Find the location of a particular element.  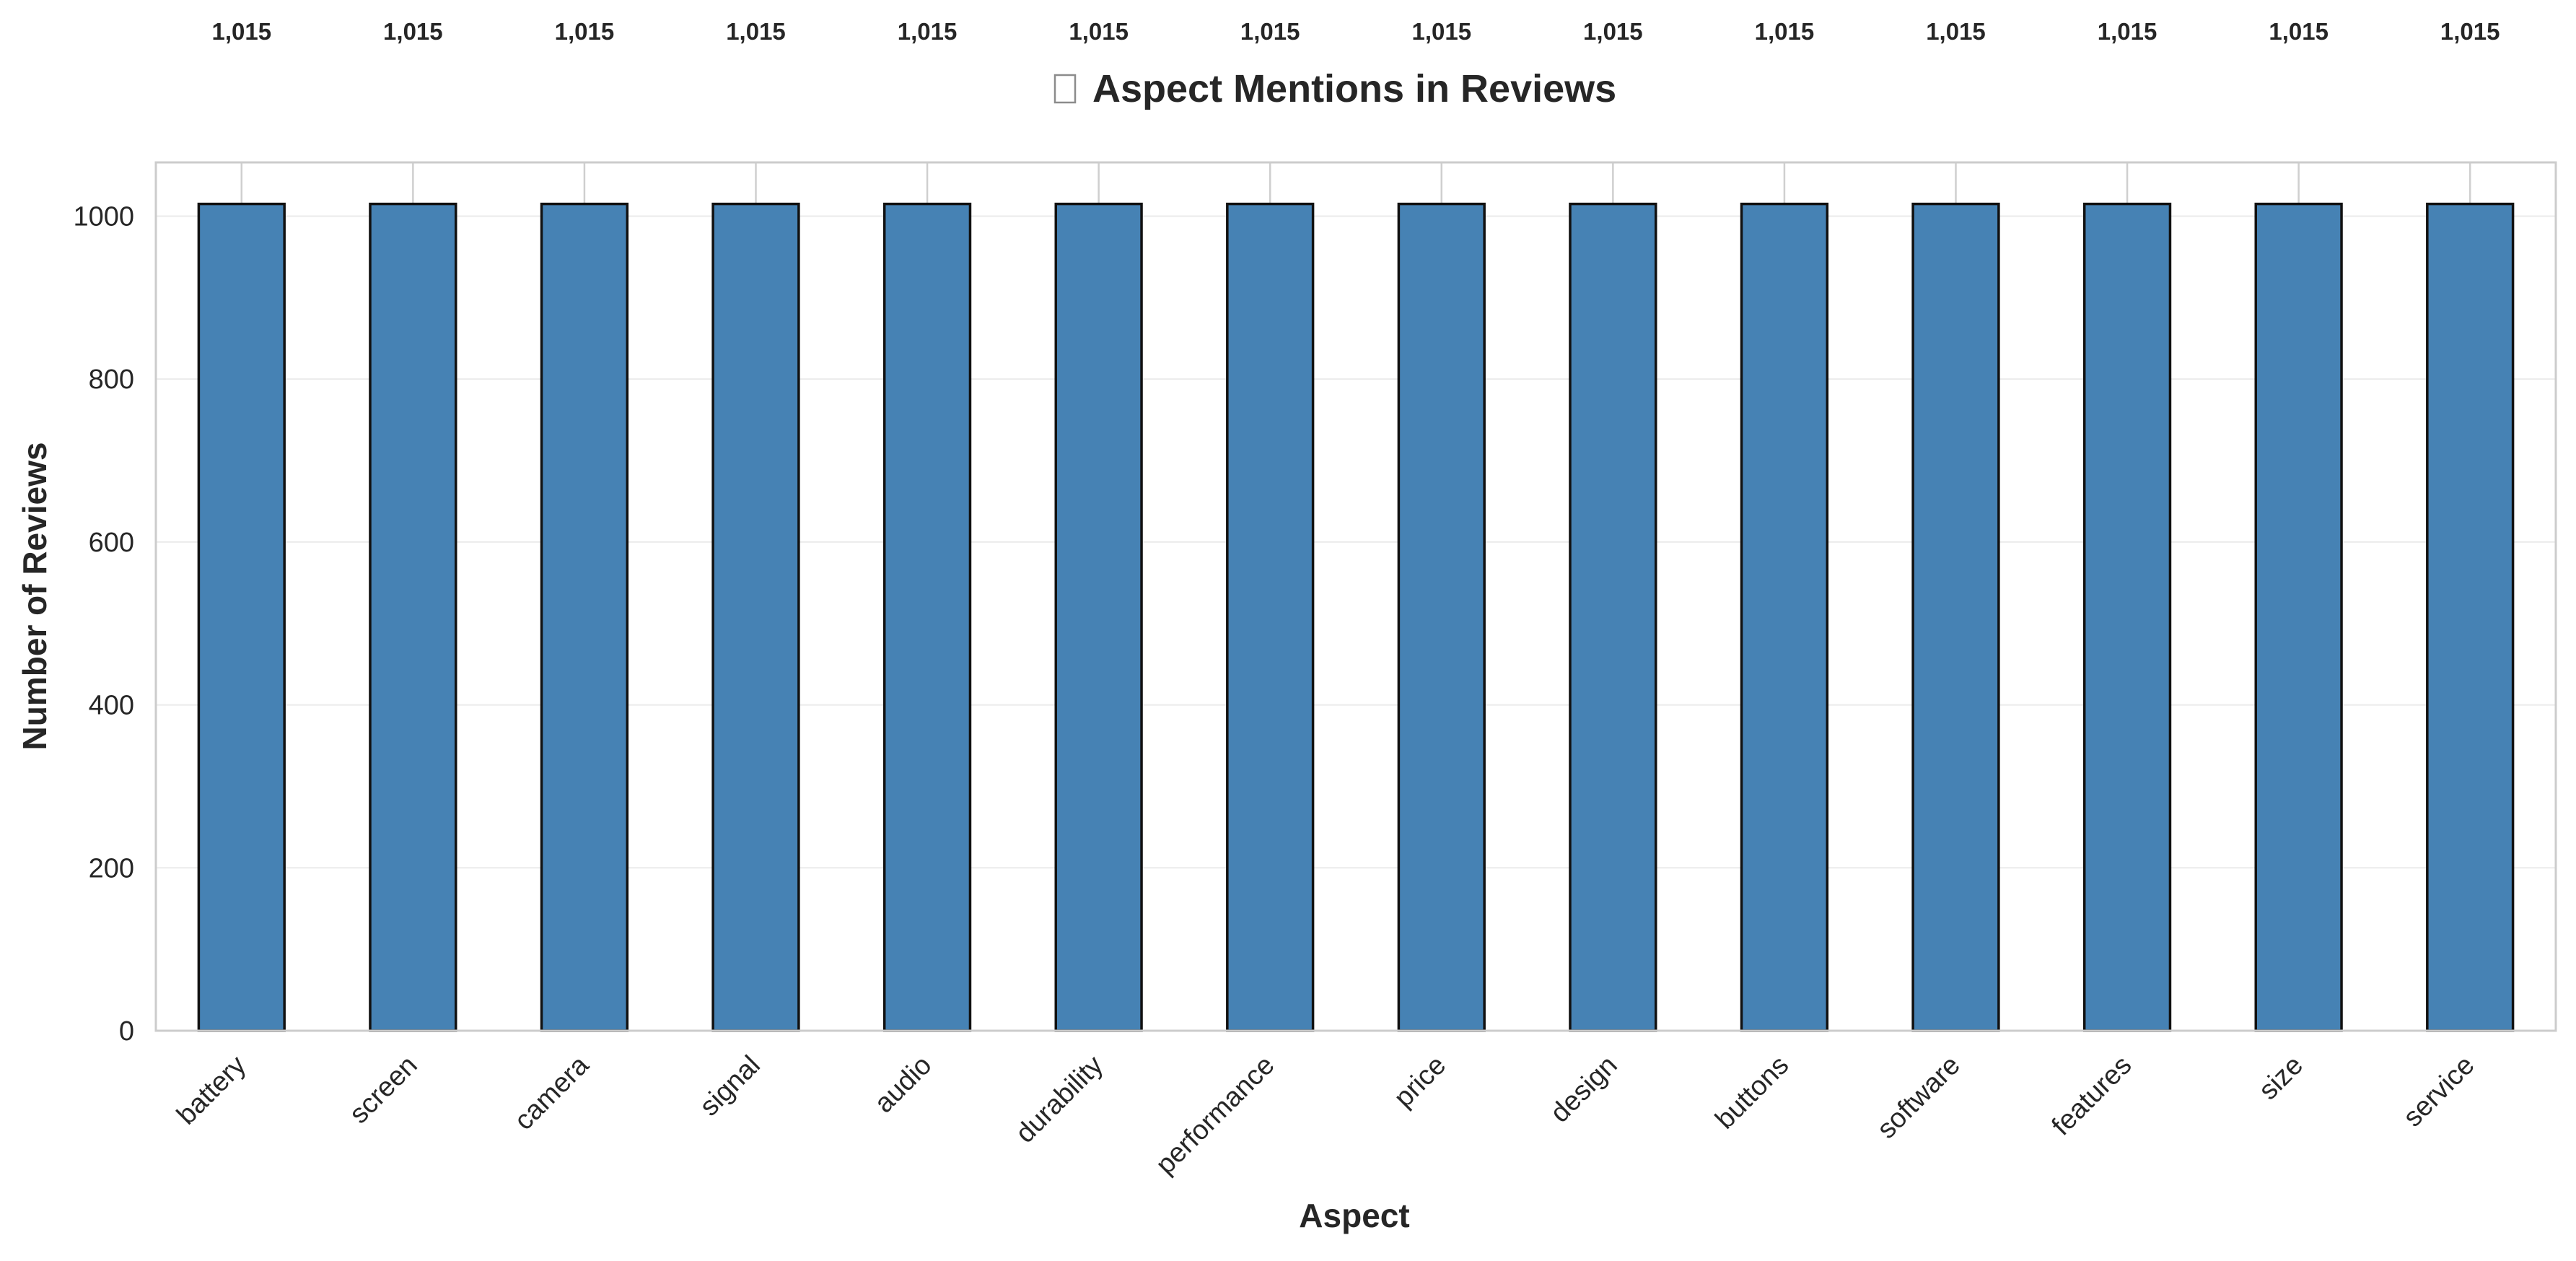

value-label-performance: 1,015 is located at coordinates (1270, 31).